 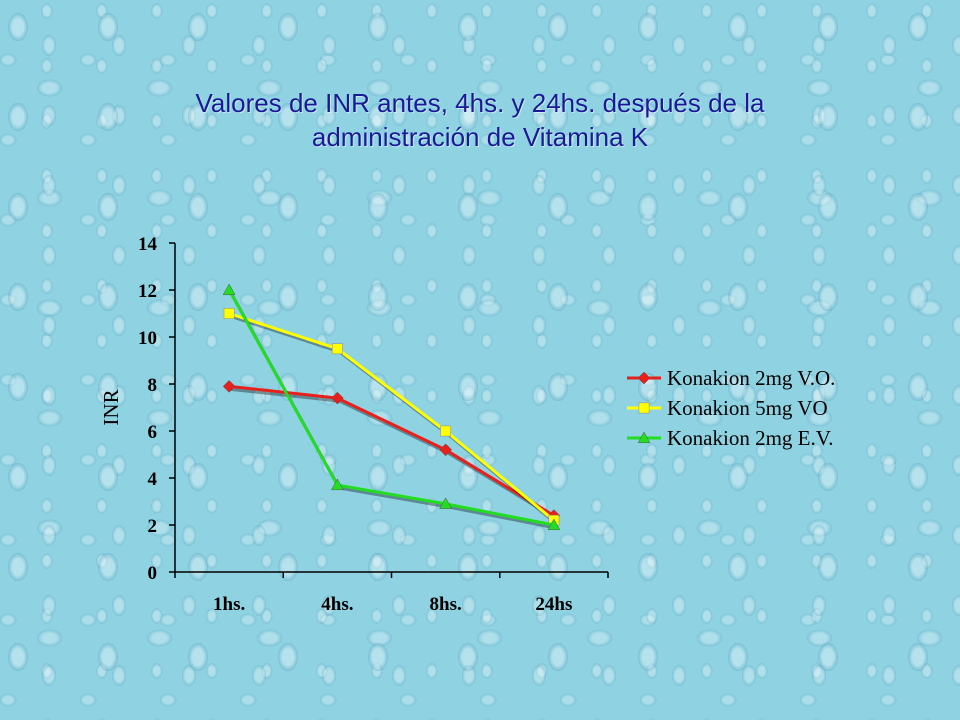 What do you see at coordinates (148, 244) in the screenshot?
I see `y-tick-label: 14` at bounding box center [148, 244].